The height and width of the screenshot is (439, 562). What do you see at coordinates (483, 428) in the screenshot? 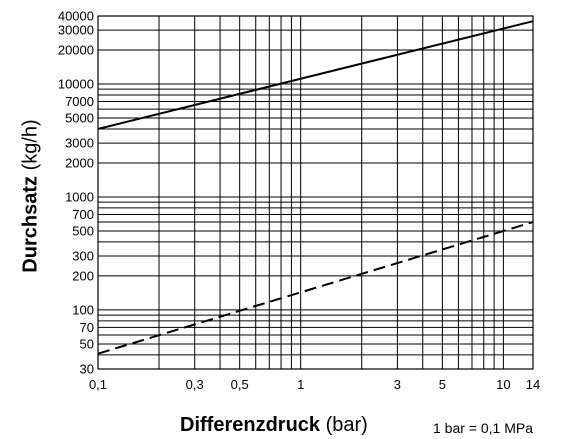
I see `unit-note: 1 bar = 0,1 MPa` at bounding box center [483, 428].